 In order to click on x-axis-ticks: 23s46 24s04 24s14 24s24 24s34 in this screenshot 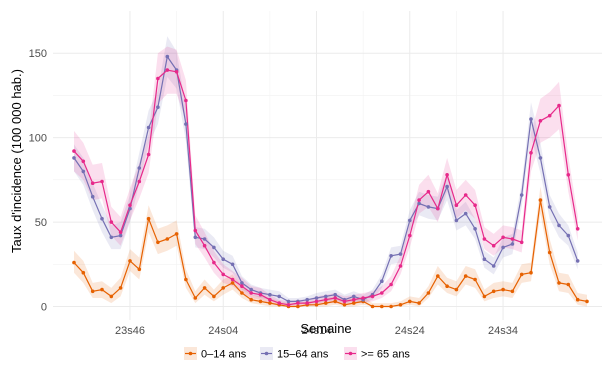, I will do `click(316, 331)`.